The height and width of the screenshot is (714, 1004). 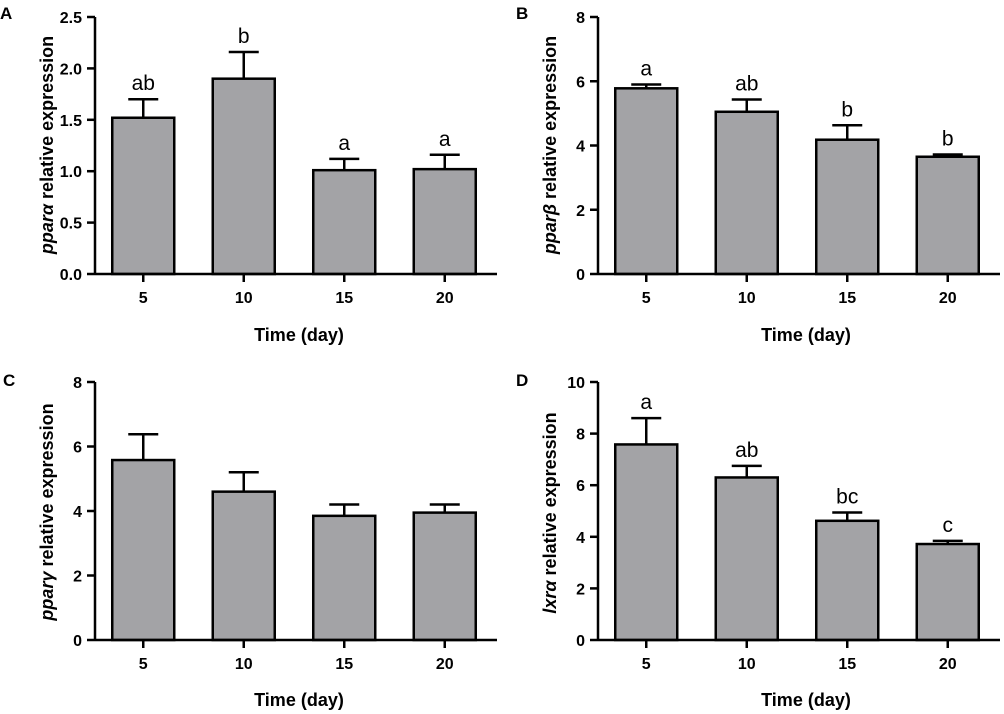 I want to click on y-axis-label-gene: lxrα, so click(x=550, y=597).